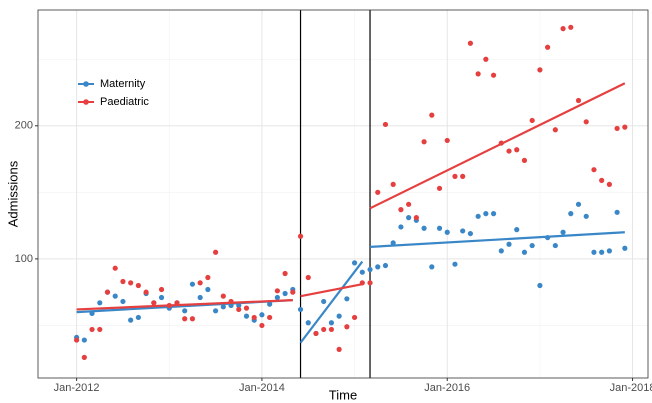 This screenshot has width=652, height=403. Describe the element at coordinates (343, 394) in the screenshot. I see `x-axis-title: Time` at that location.